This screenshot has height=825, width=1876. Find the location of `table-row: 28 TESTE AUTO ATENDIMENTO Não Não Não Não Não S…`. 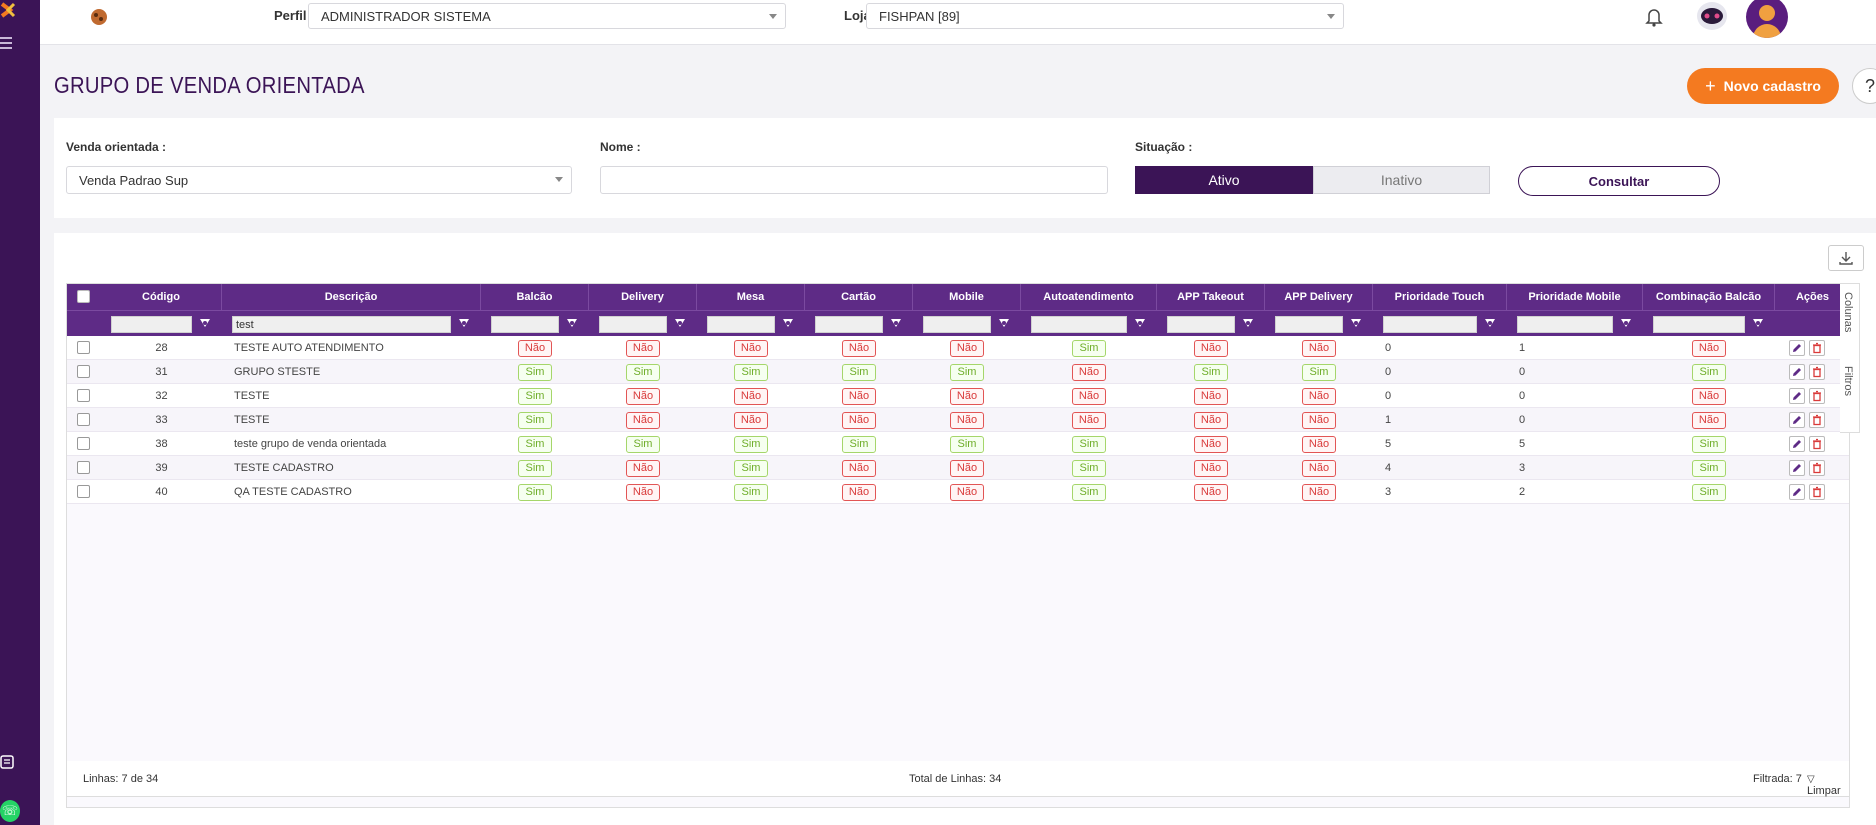

table-row: 28 TESTE AUTO ATENDIMENTO Não Não Não Não Não S… is located at coordinates (958, 348).